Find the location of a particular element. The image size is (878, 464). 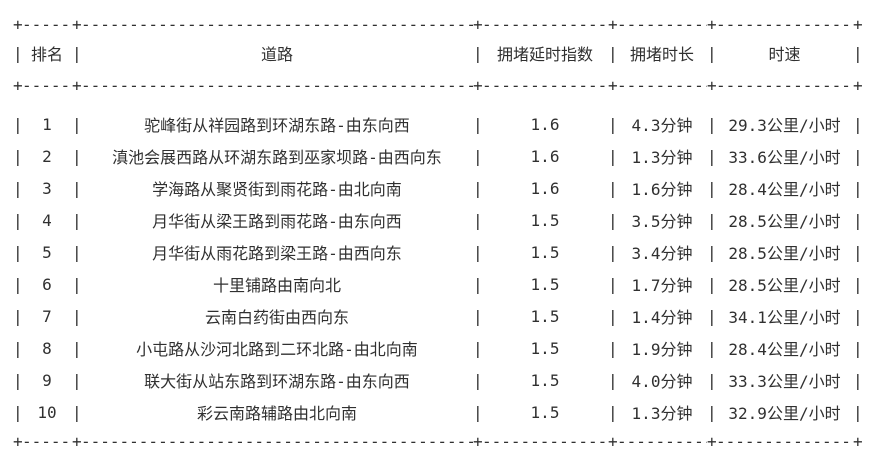

cell-speed: 33.6公里/小时 is located at coordinates (784, 157).